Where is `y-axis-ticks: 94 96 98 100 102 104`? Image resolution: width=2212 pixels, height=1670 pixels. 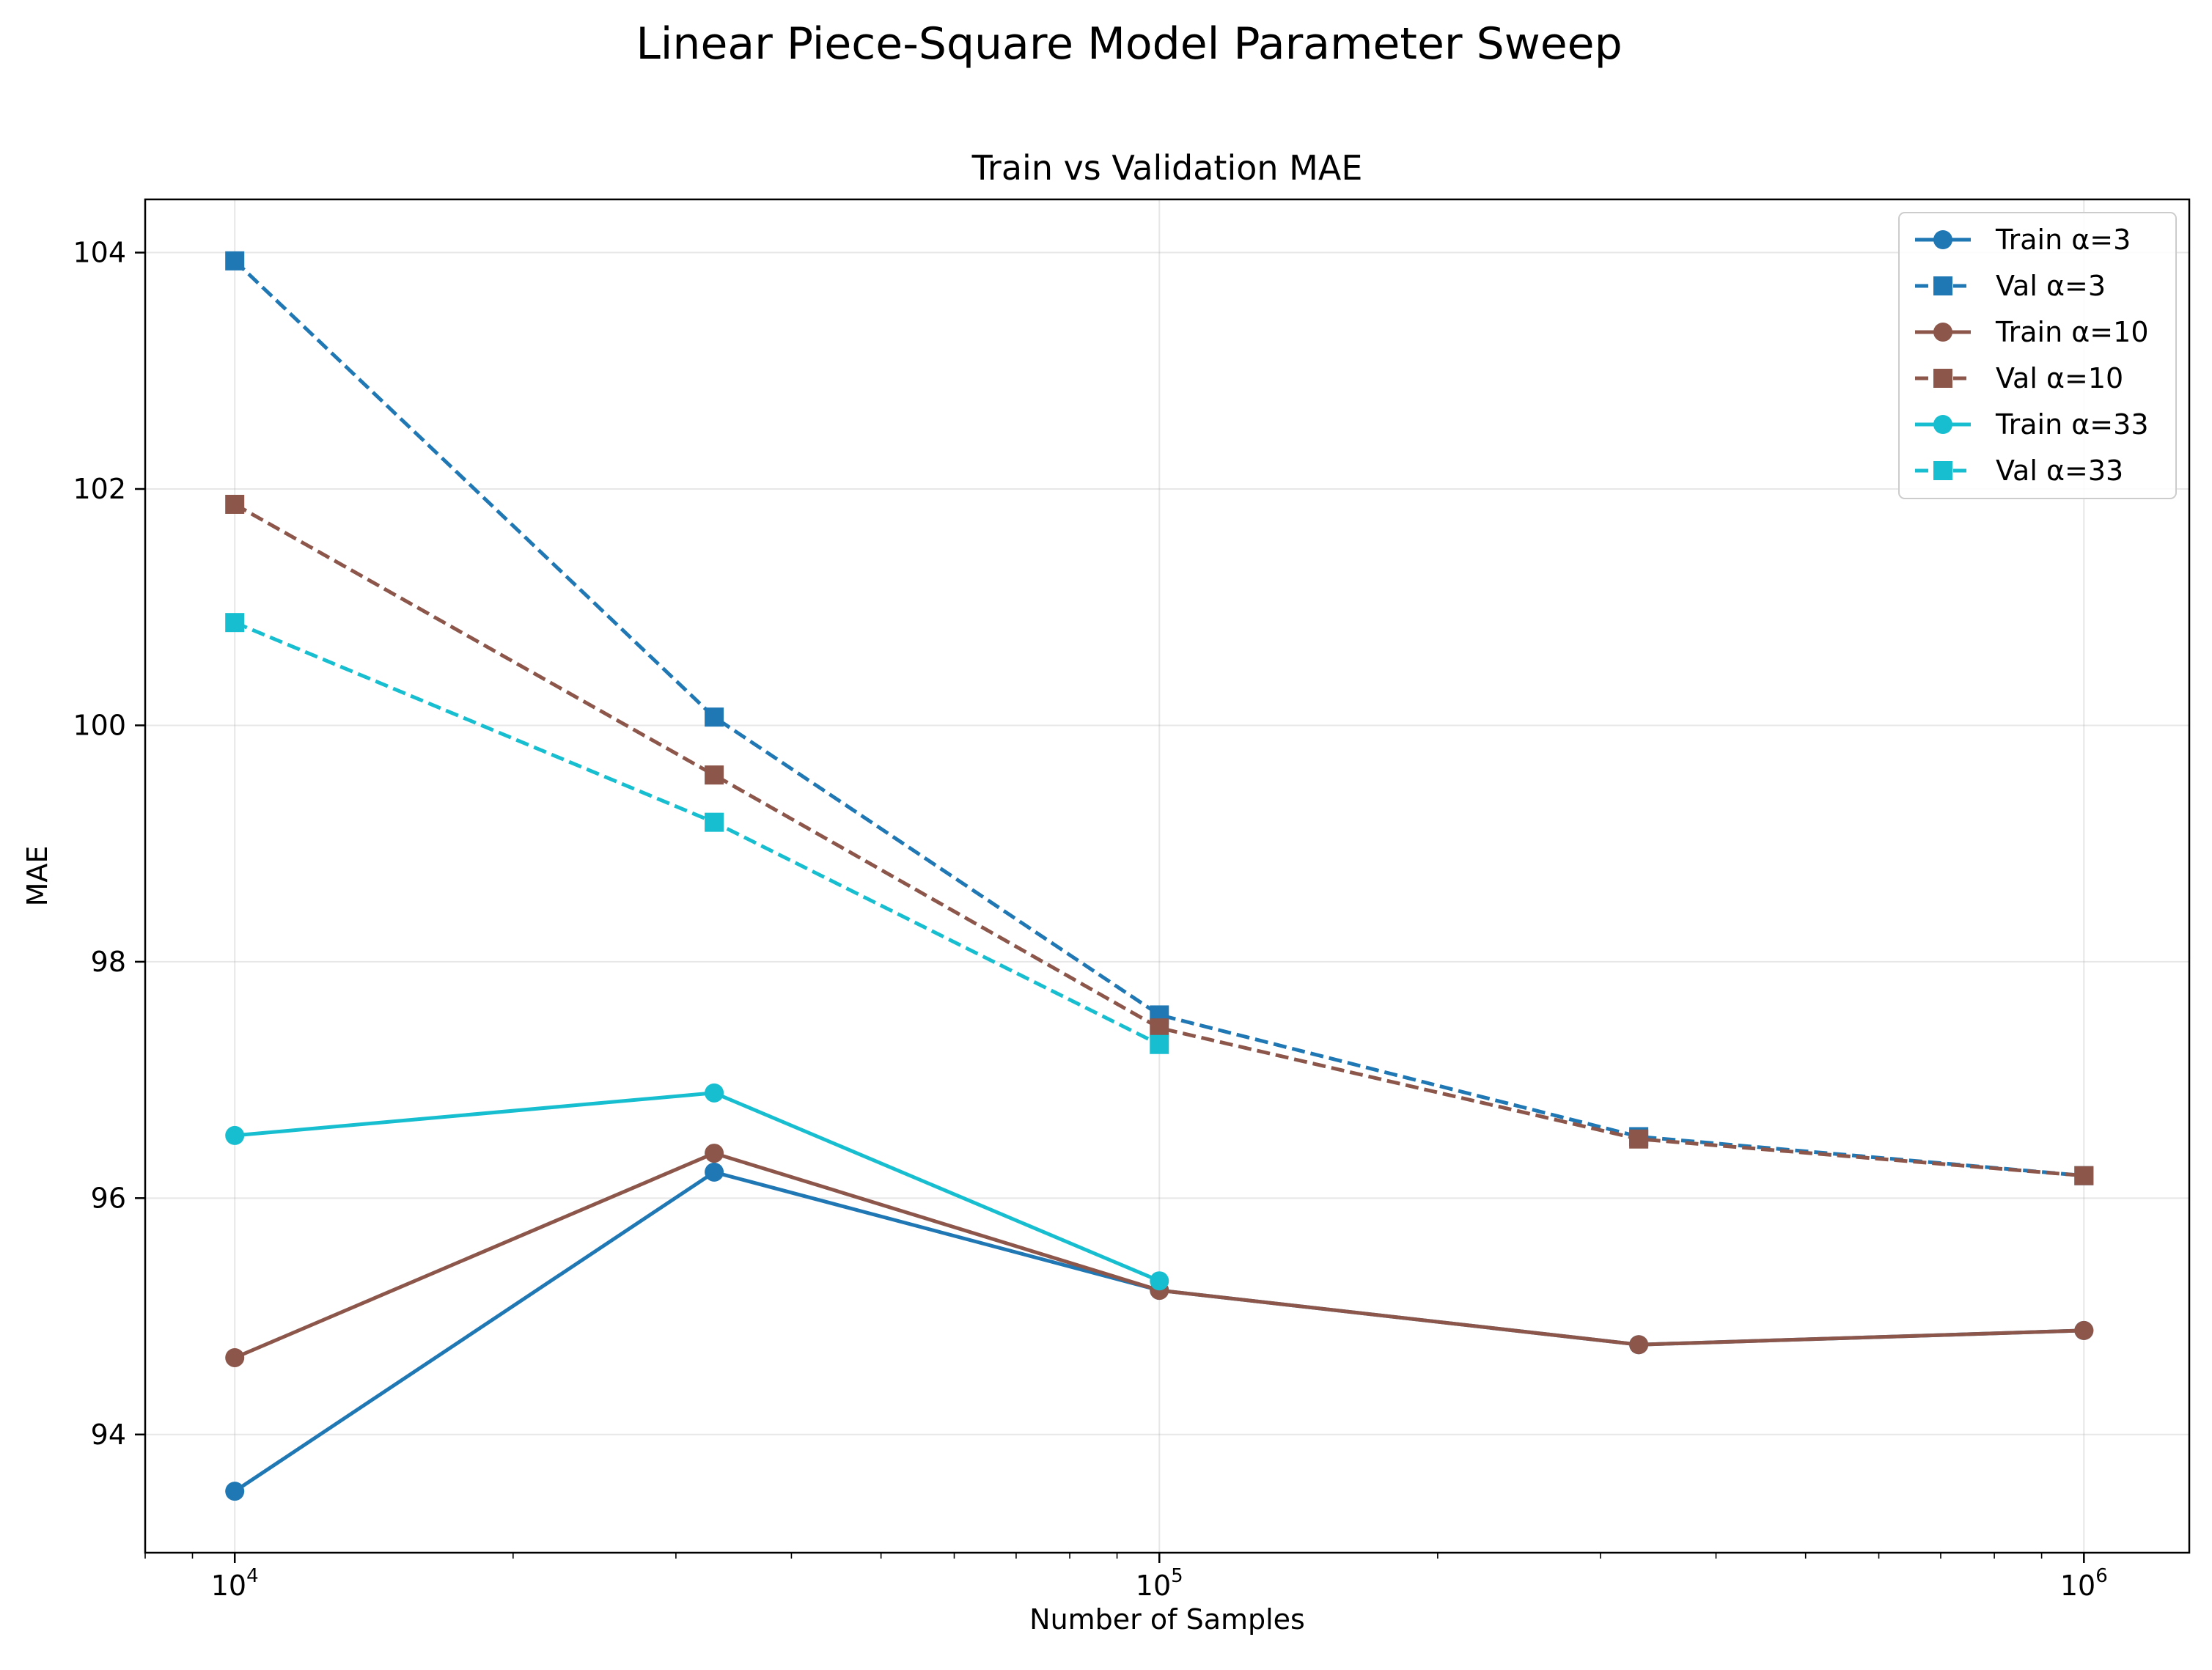
y-axis-ticks: 94 96 98 100 102 104 is located at coordinates (109, 844).